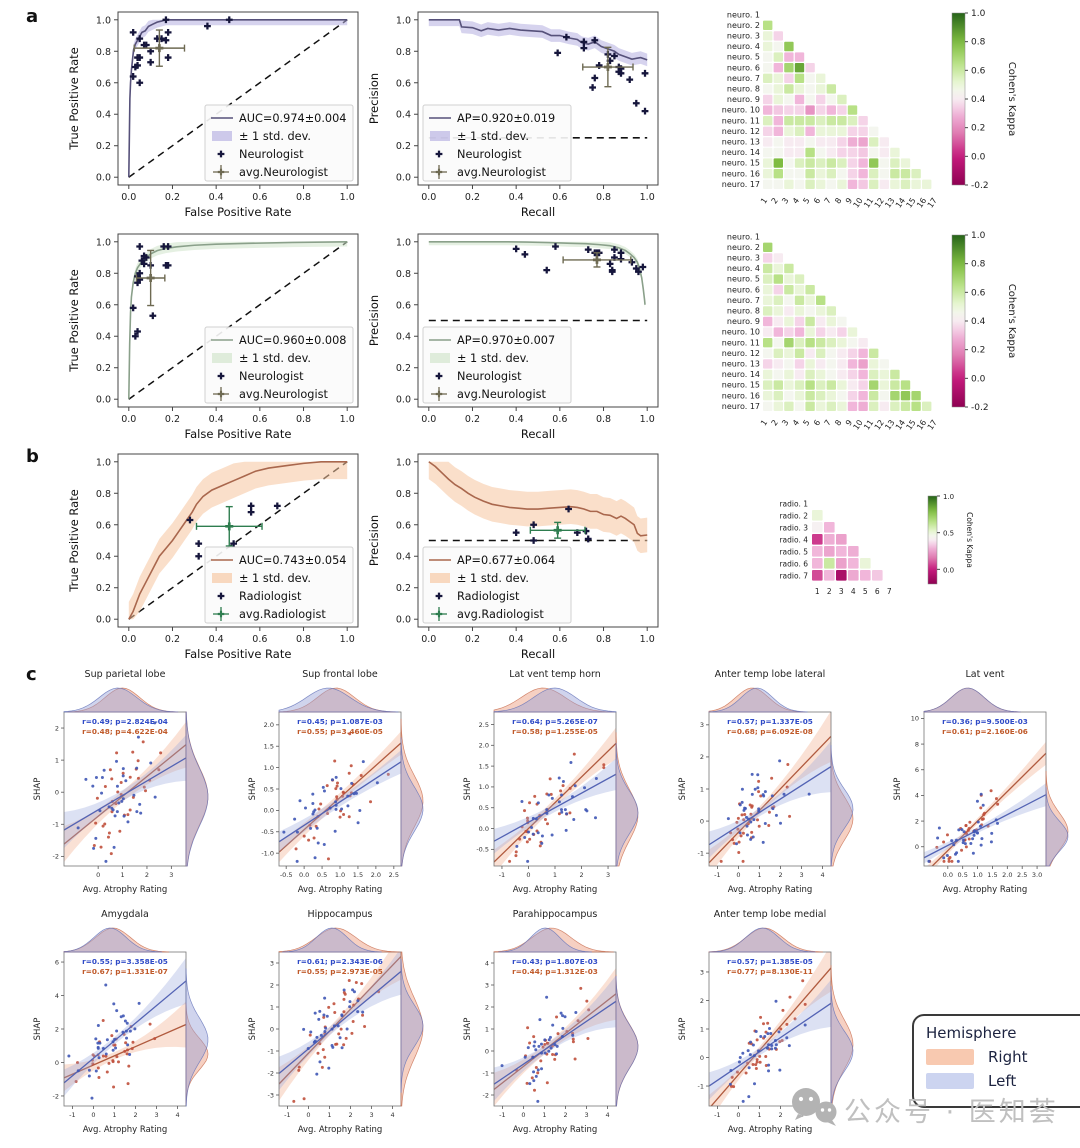 The image size is (1080, 1148). I want to click on svg-text: r=0.44; p=1.312E-03, so click(555, 971).